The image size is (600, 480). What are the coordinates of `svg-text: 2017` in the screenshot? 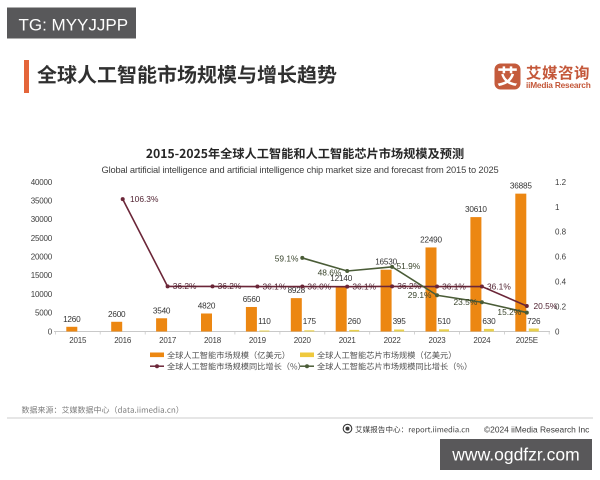 It's located at (168, 340).